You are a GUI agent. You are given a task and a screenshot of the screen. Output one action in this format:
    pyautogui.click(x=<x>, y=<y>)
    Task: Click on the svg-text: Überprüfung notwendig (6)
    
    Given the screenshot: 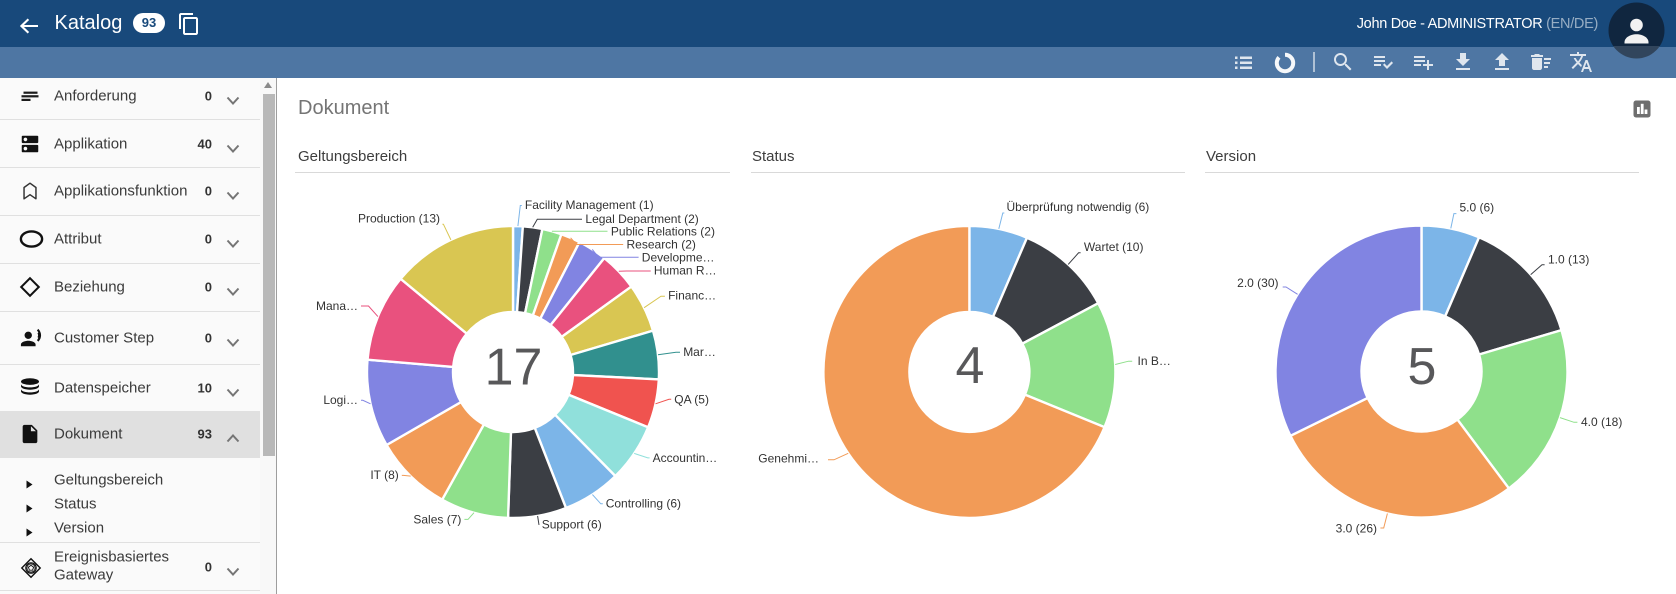 What is the action you would take?
    pyautogui.click(x=1078, y=207)
    